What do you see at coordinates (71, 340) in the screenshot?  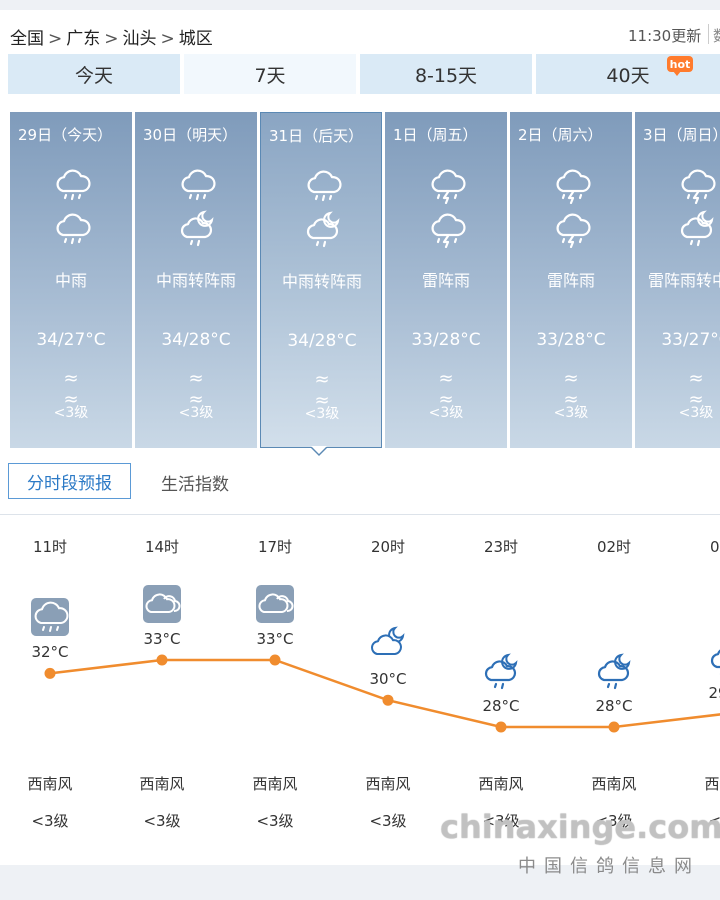 I see `day-temperature: 34/27°C` at bounding box center [71, 340].